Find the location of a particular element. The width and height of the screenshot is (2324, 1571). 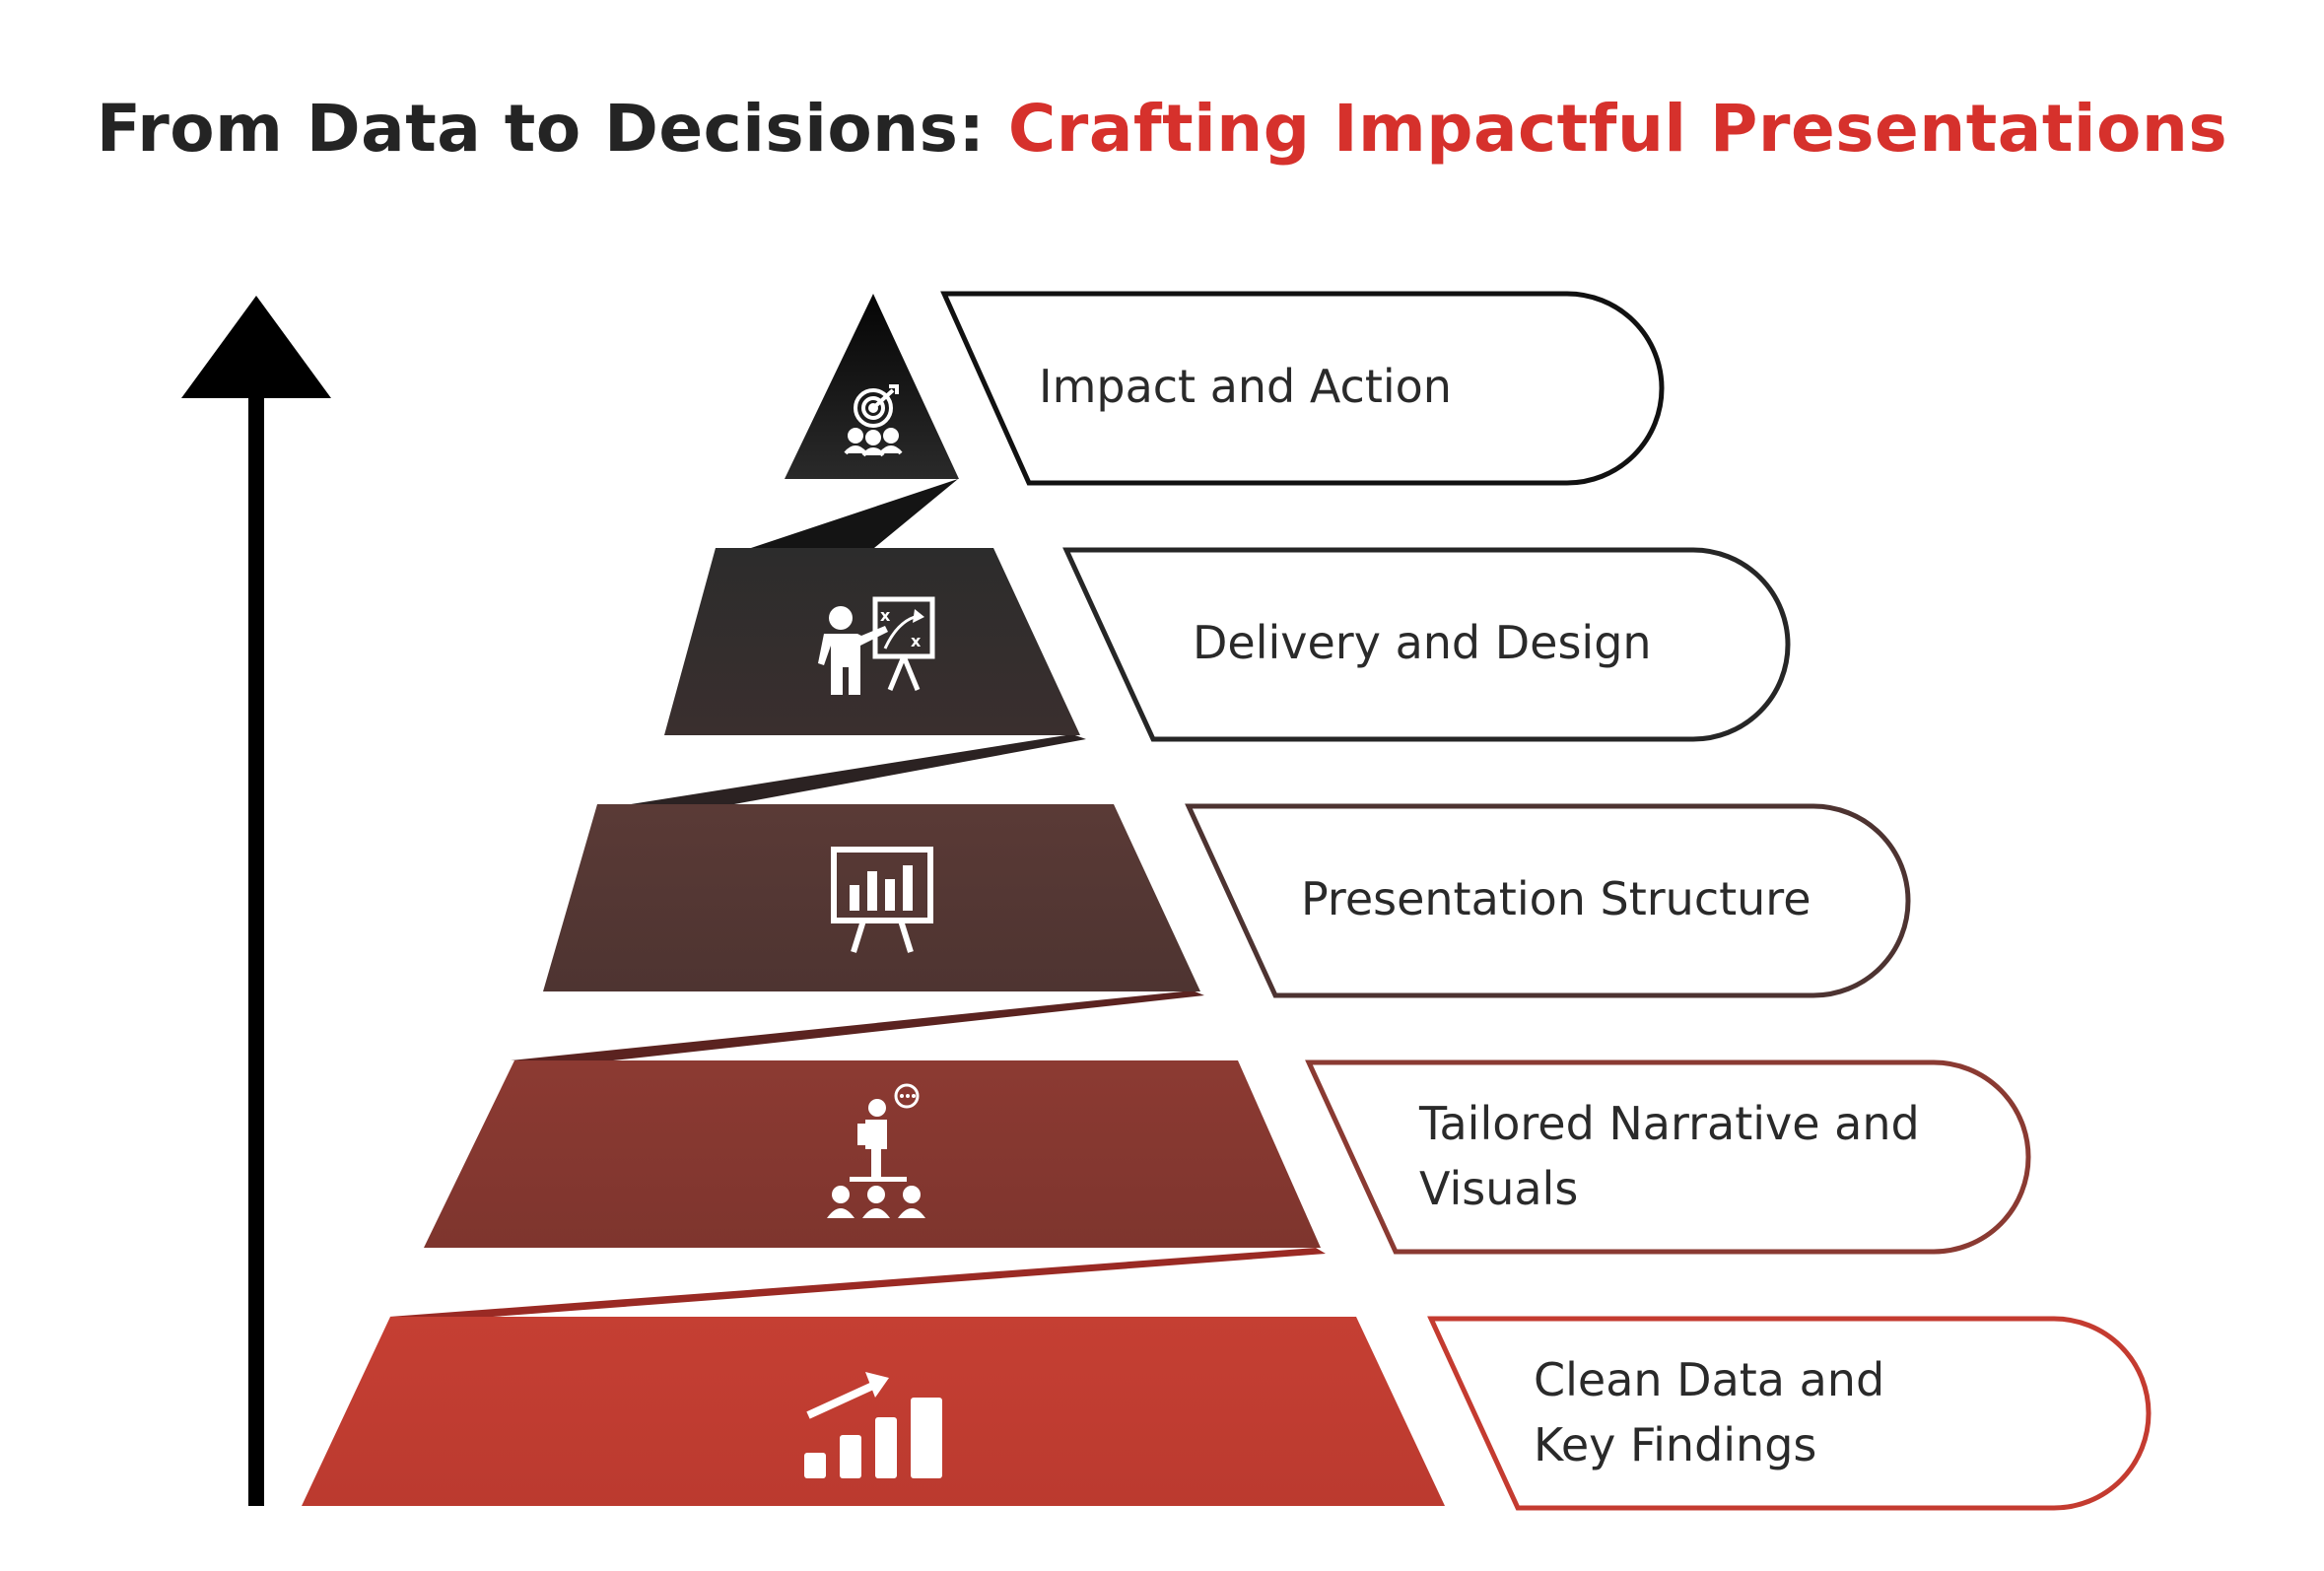

target-team-icon is located at coordinates (874, 421).